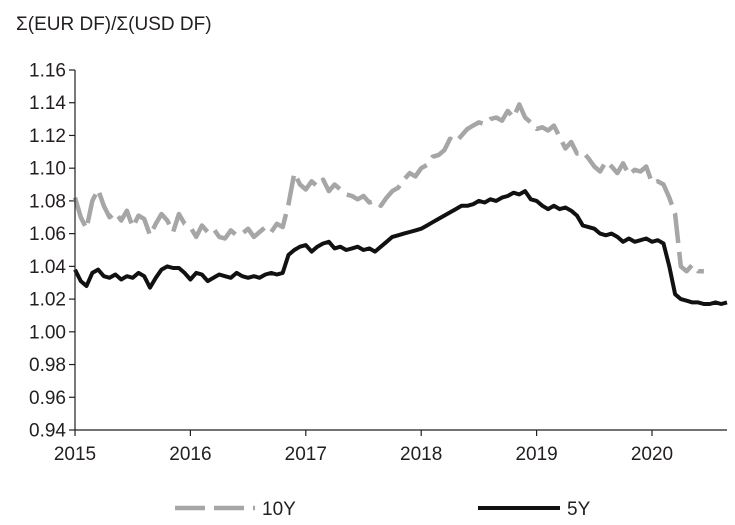 The height and width of the screenshot is (525, 735). What do you see at coordinates (47, 201) in the screenshot?
I see `y-tick-label: 1.08` at bounding box center [47, 201].